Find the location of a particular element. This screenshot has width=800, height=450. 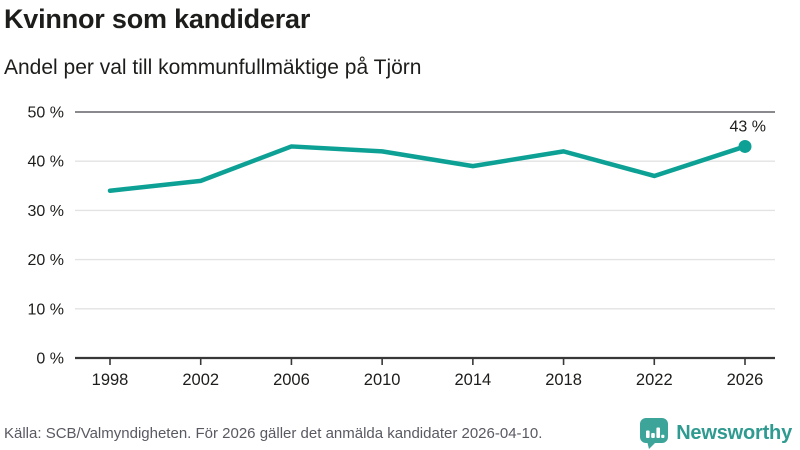

data-line is located at coordinates (427, 168).